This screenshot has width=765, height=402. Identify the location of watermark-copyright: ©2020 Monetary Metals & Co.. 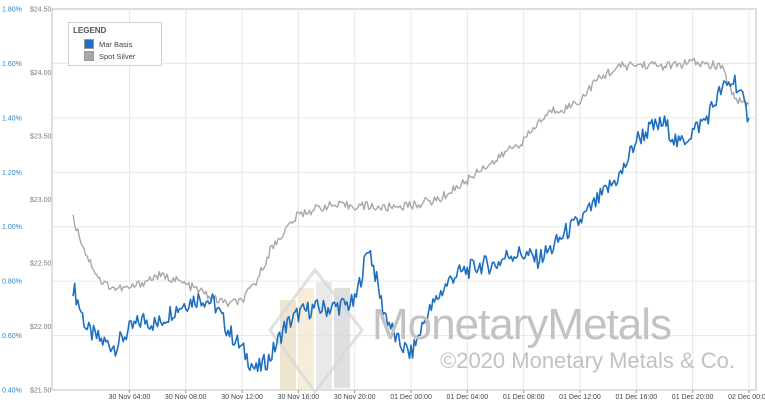
(588, 360).